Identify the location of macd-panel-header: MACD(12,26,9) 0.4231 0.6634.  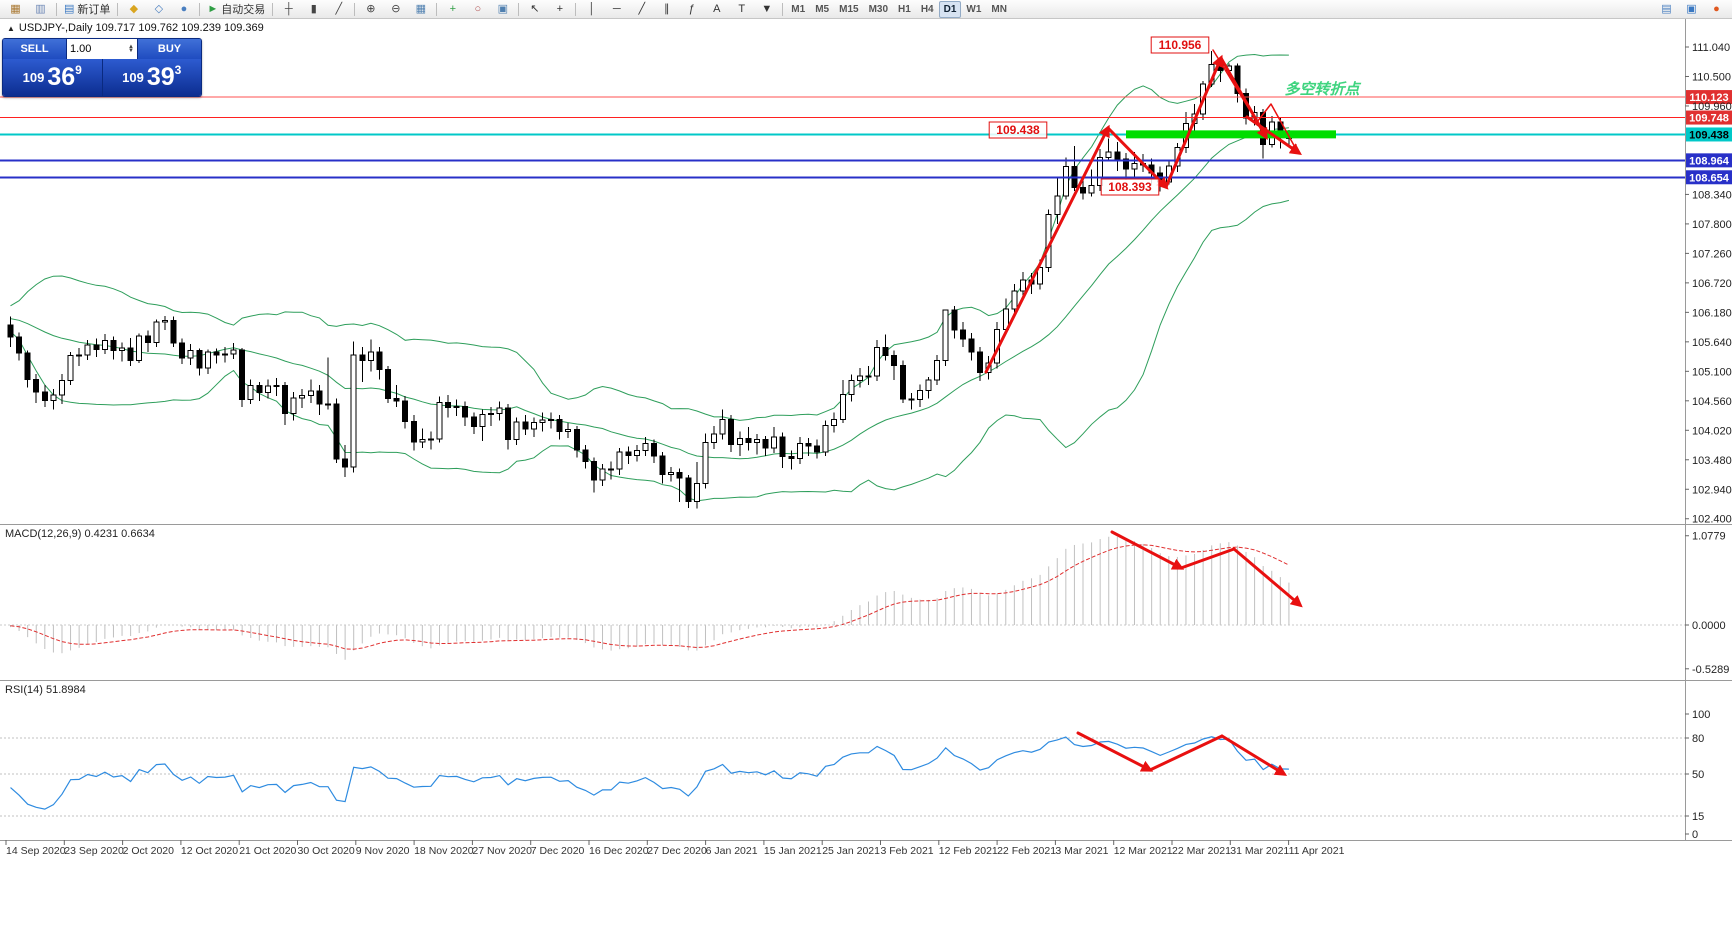
(80, 534).